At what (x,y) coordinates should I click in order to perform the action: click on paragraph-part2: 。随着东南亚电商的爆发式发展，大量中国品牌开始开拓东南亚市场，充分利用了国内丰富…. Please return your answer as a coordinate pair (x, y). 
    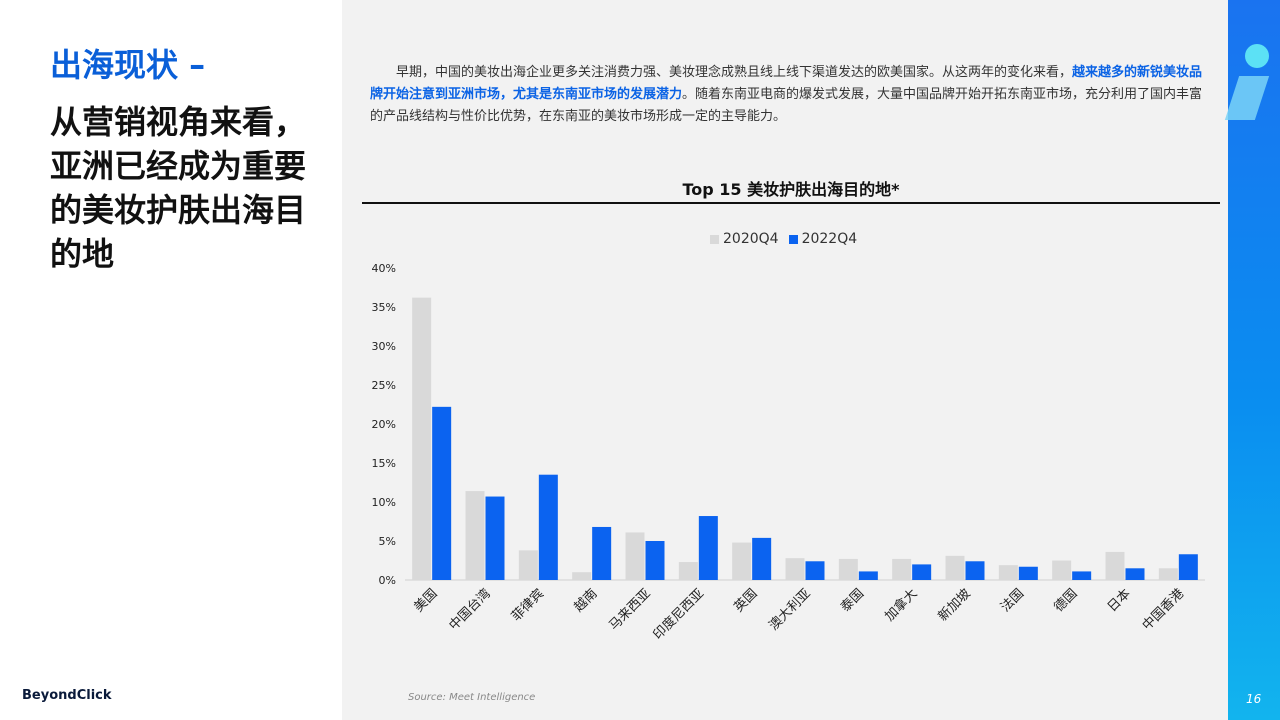
    Looking at the image, I should click on (786, 105).